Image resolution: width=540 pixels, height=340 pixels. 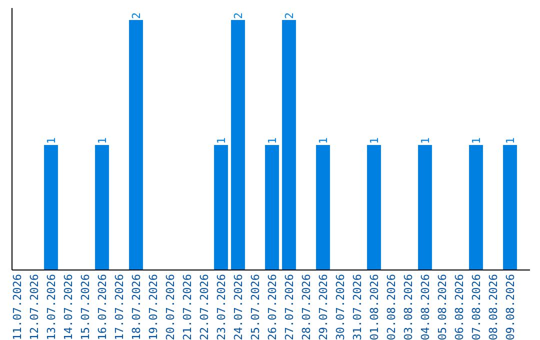 What do you see at coordinates (408, 307) in the screenshot?
I see `x-tick-label: 03.08.2026` at bounding box center [408, 307].